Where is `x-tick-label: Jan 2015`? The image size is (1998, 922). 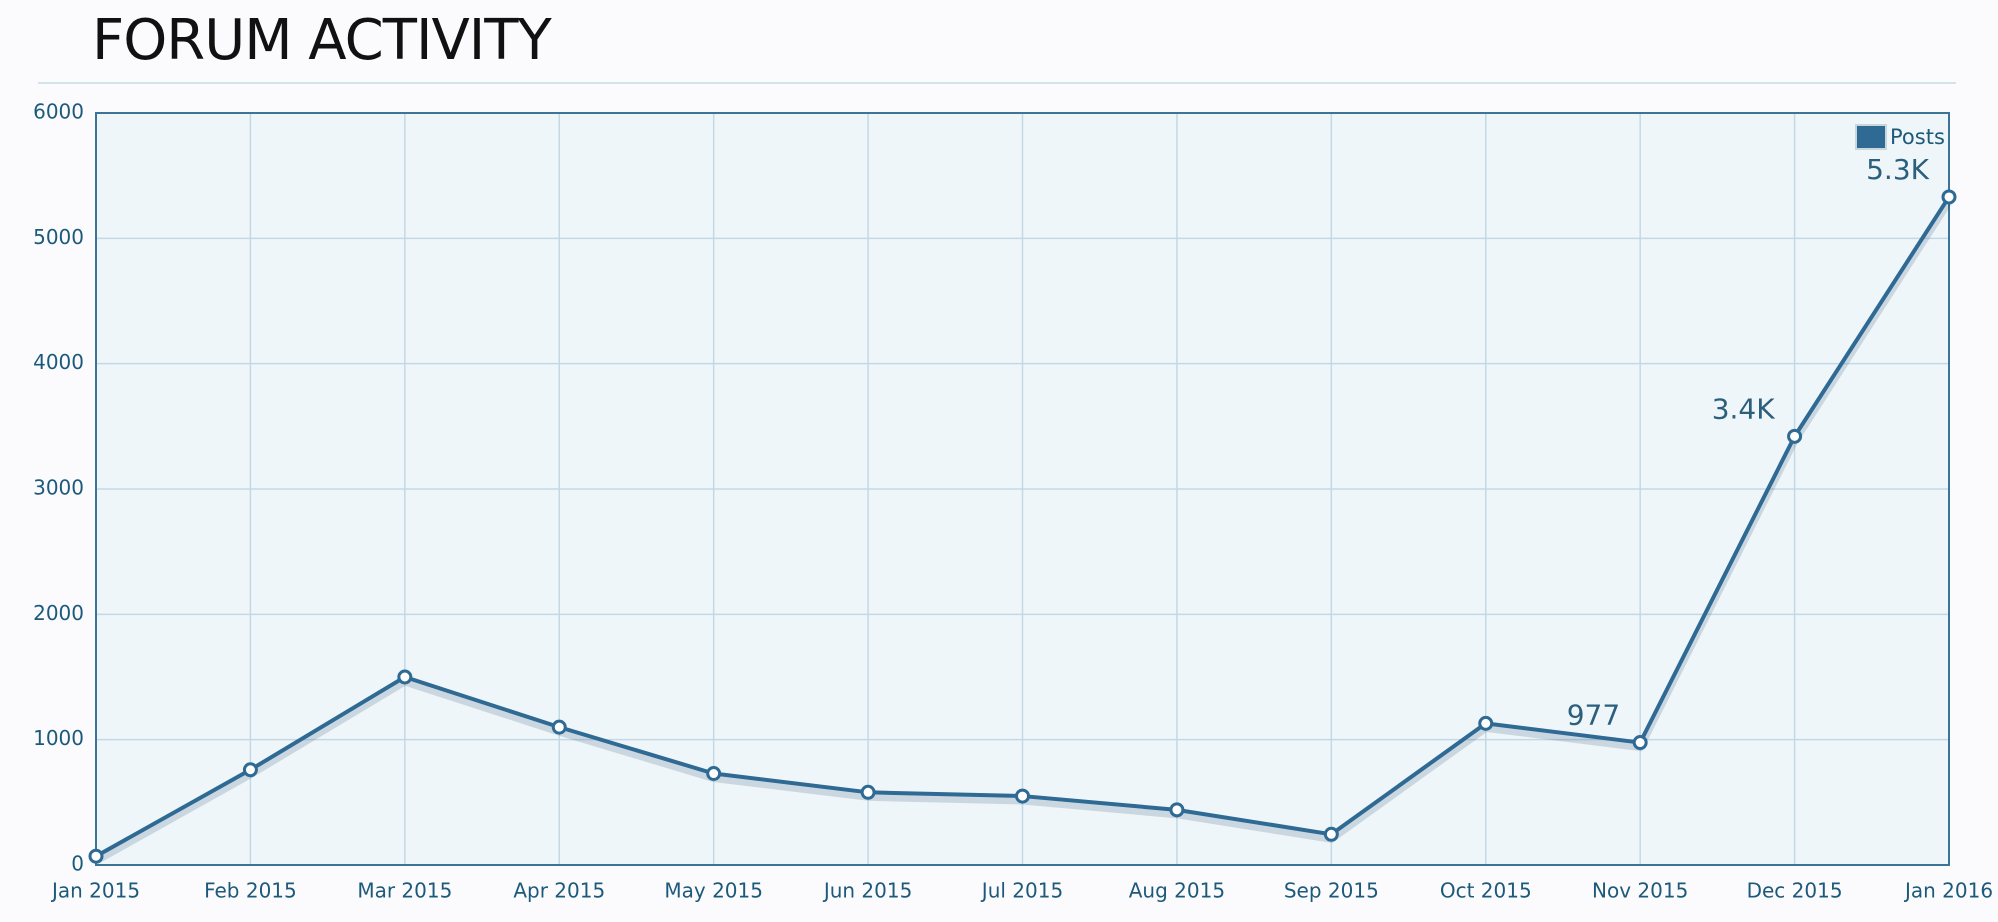
x-tick-label: Jan 2015 is located at coordinates (95, 891).